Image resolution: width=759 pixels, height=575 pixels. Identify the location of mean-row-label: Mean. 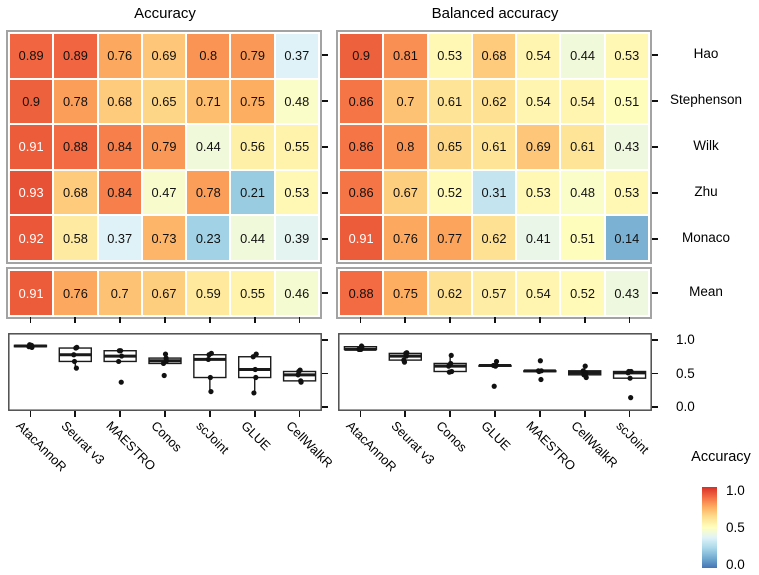
(706, 291).